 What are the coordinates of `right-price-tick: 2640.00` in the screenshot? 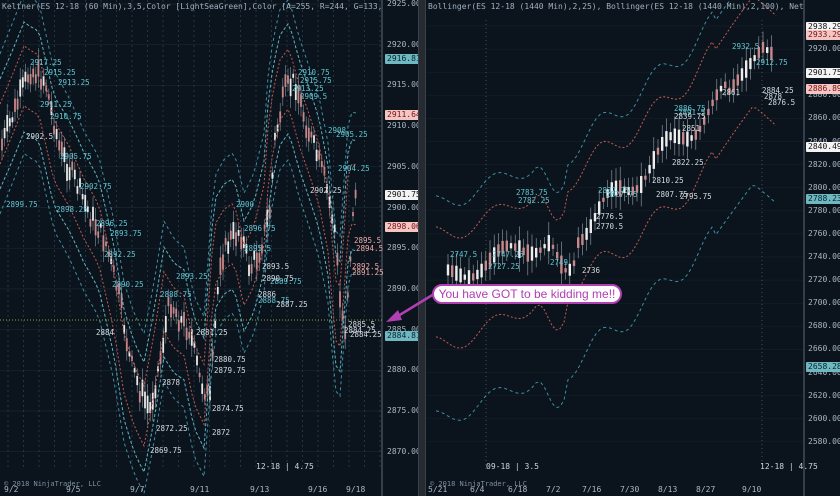 It's located at (824, 372).